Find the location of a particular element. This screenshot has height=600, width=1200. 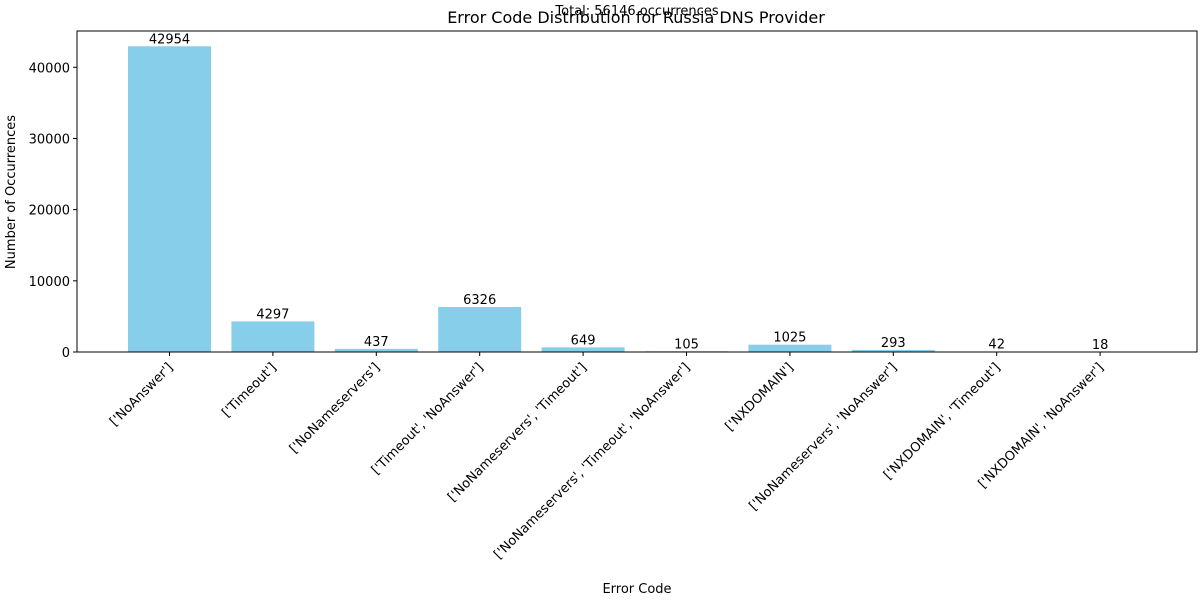

x-tick-label: ['Timeout'] is located at coordinates (249, 390).